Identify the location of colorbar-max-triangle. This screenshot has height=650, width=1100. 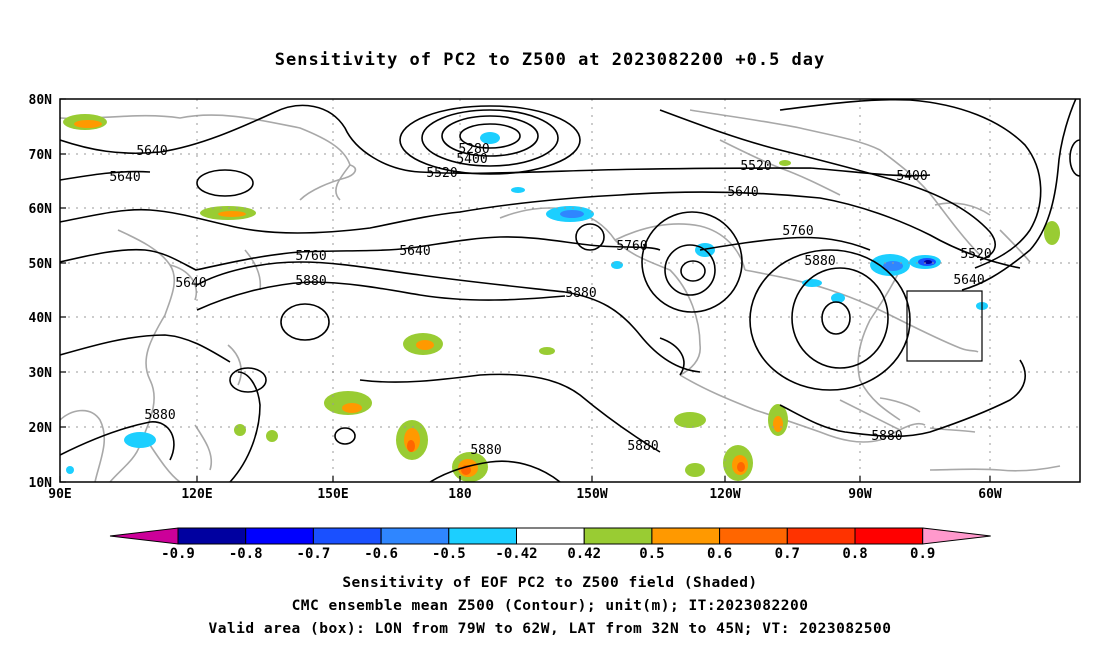
(956, 536).